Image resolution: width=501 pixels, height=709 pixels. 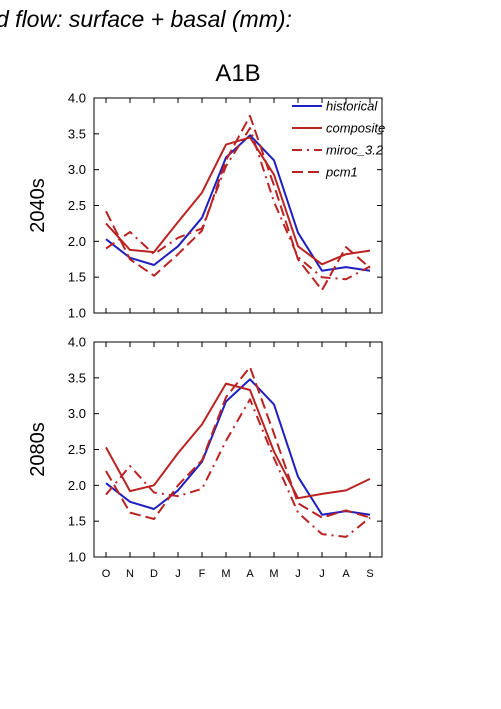 What do you see at coordinates (202, 574) in the screenshot?
I see `x-tick-label: F` at bounding box center [202, 574].